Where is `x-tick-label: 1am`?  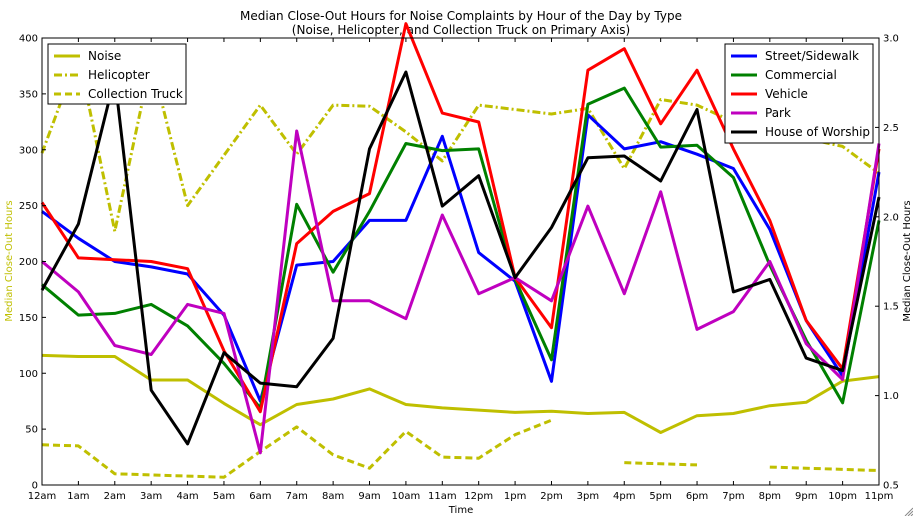
x-tick-label: 1am is located at coordinates (78, 496).